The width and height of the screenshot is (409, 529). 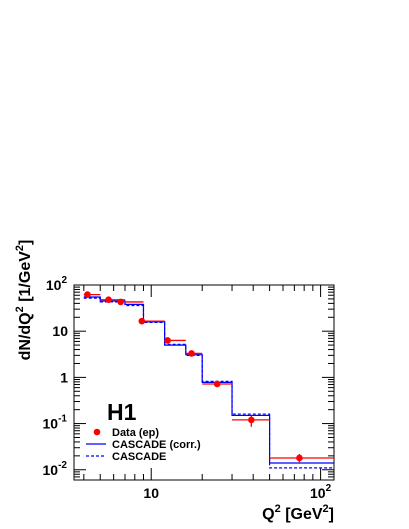 I want to click on y-tick-label-exponent: -2, so click(x=62, y=465).